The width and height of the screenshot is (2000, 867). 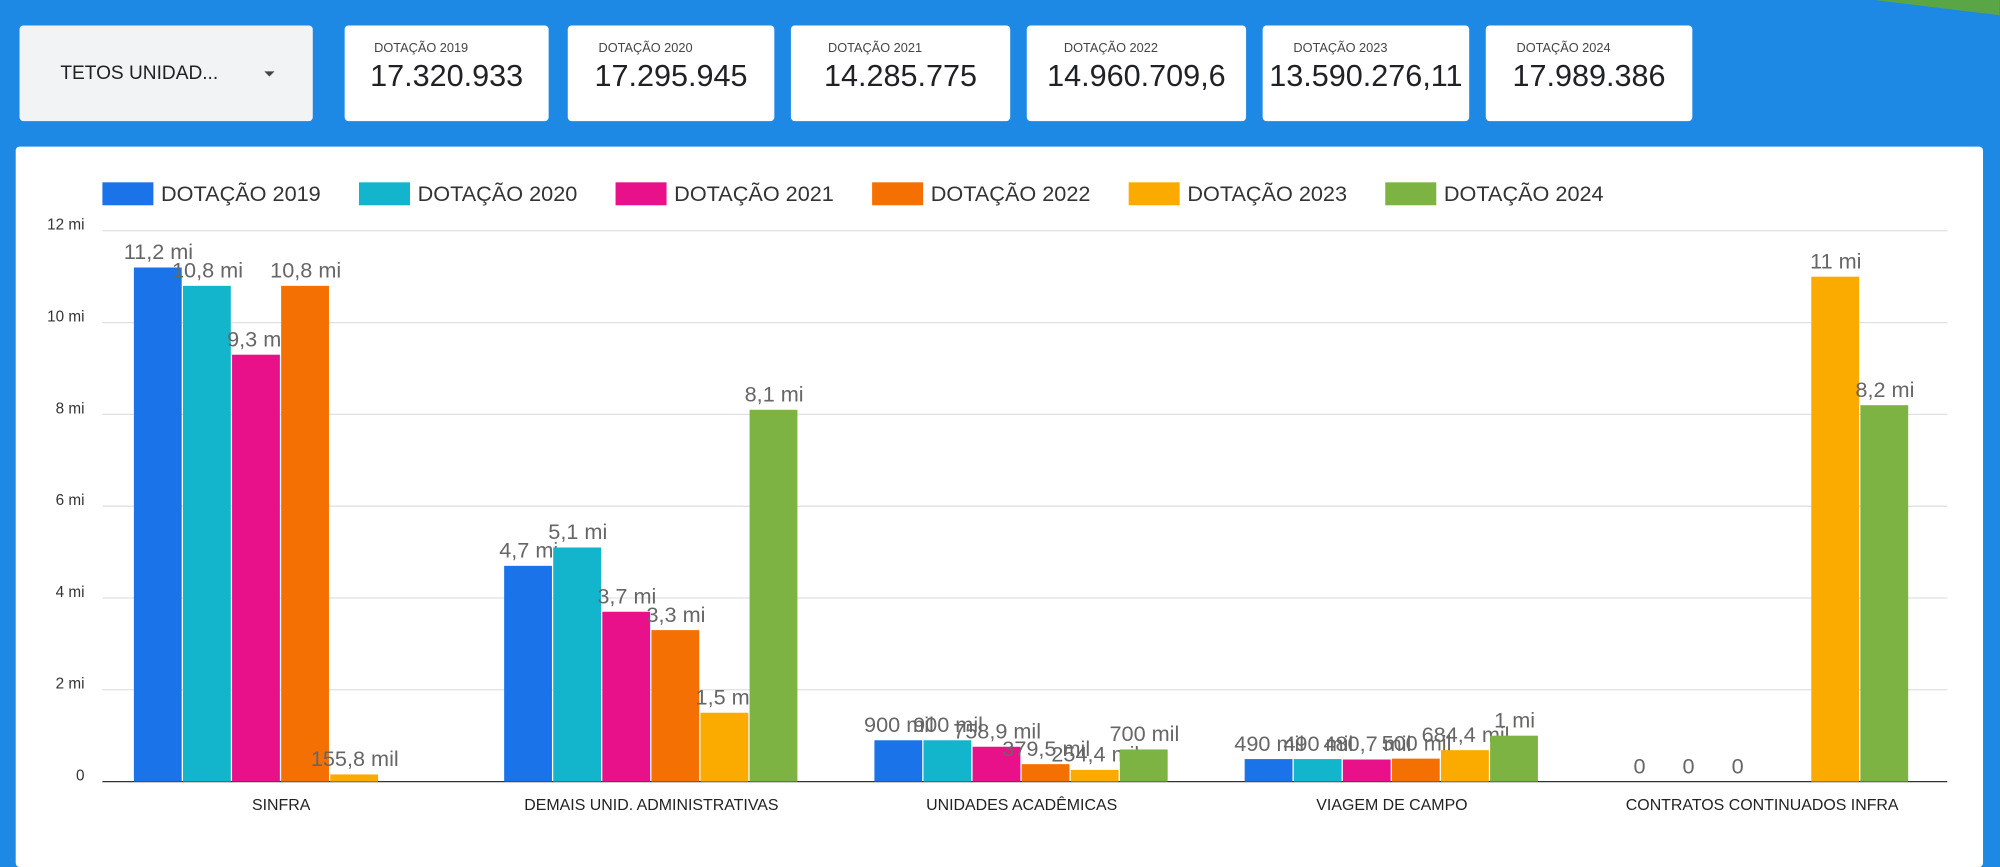 I want to click on scorecard-value: 17.989.386, so click(x=1589, y=76).